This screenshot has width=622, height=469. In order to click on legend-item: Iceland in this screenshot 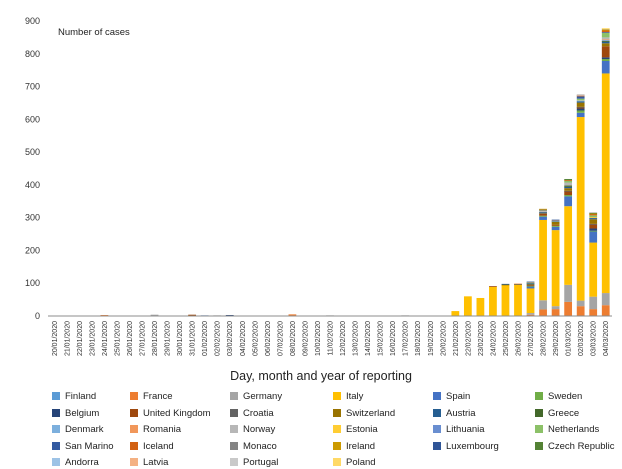, I will do `click(152, 446)`.